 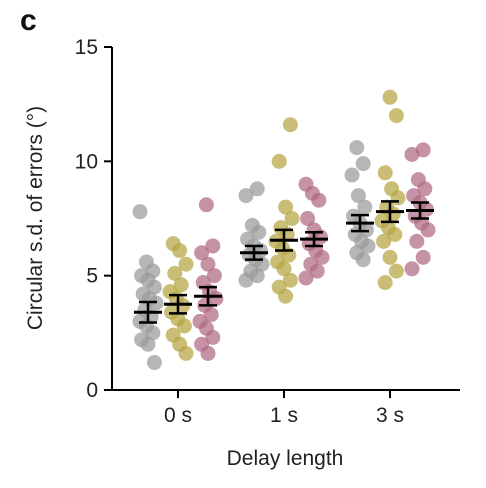 What do you see at coordinates (285, 458) in the screenshot?
I see `x-axis-label: Delay length` at bounding box center [285, 458].